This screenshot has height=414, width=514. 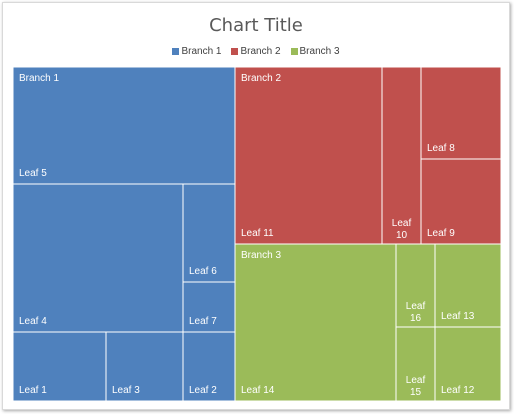 I want to click on treemap-label-leaf-13: Leaf 13, so click(x=458, y=316).